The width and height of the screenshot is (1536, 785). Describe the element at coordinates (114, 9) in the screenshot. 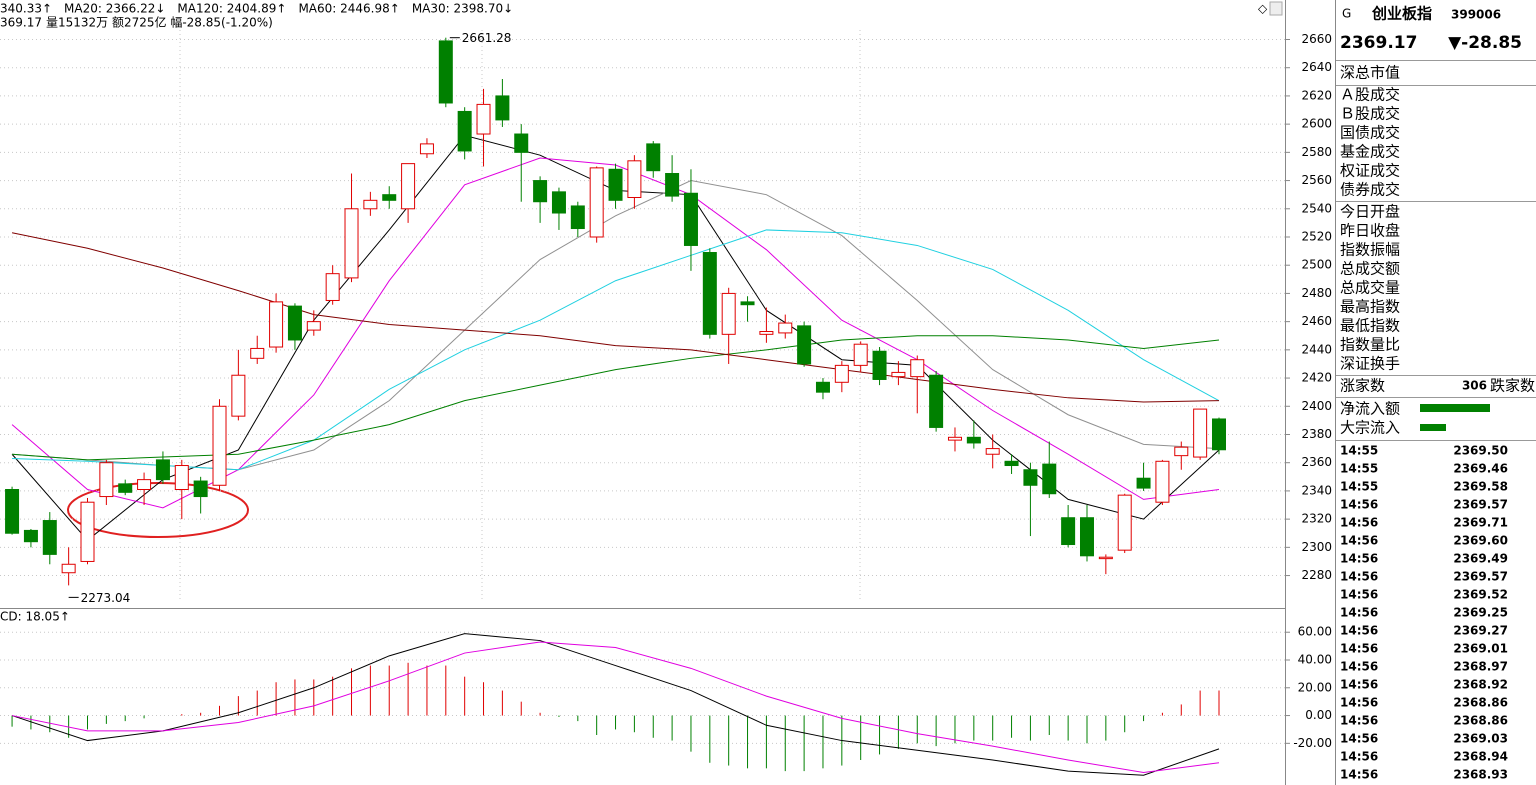

I see `ma-legend: MA20: 2366.22↓` at that location.